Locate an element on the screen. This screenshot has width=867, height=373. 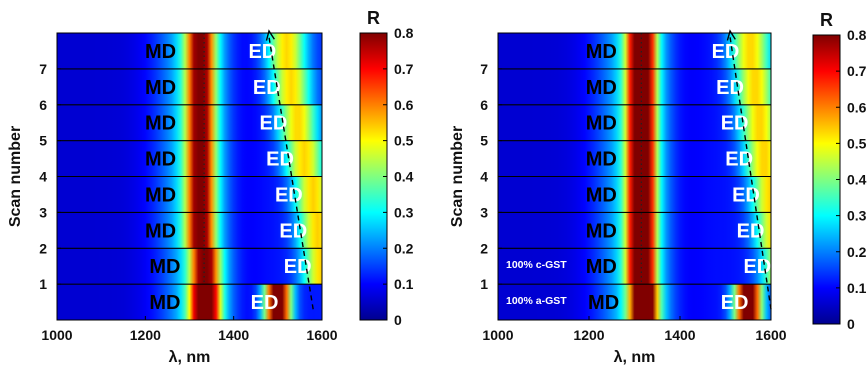
state-note: 100% c-GST is located at coordinates (536, 265).